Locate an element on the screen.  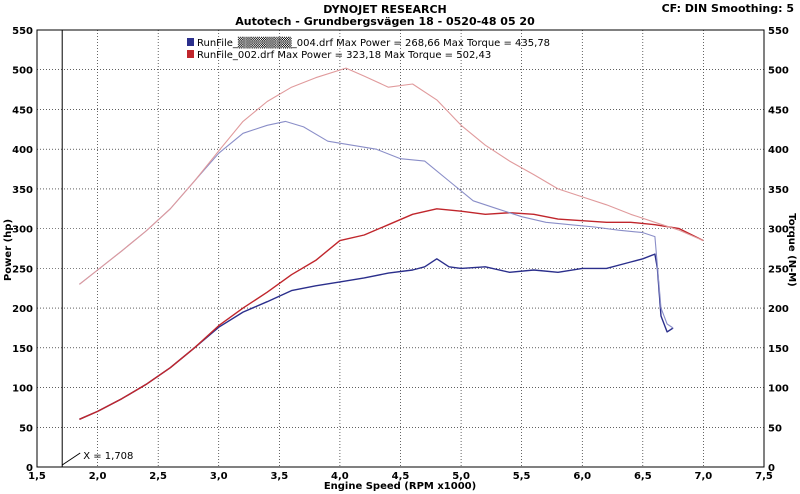
y-right-tick-label: 0 is located at coordinates (771, 468).